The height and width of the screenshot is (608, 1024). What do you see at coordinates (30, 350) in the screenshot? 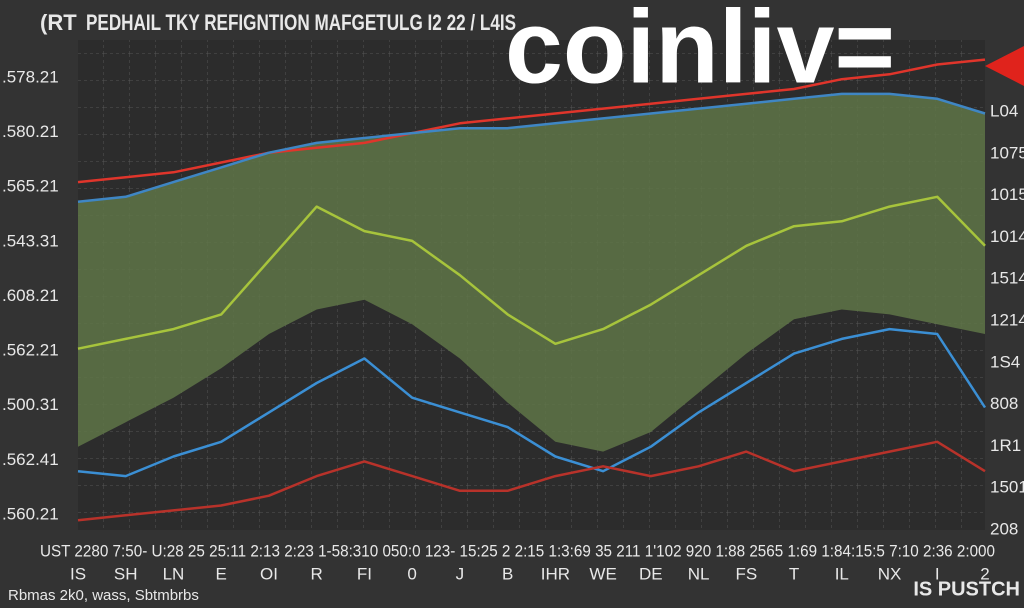
I see `y-axis-label: .562.21` at bounding box center [30, 350].